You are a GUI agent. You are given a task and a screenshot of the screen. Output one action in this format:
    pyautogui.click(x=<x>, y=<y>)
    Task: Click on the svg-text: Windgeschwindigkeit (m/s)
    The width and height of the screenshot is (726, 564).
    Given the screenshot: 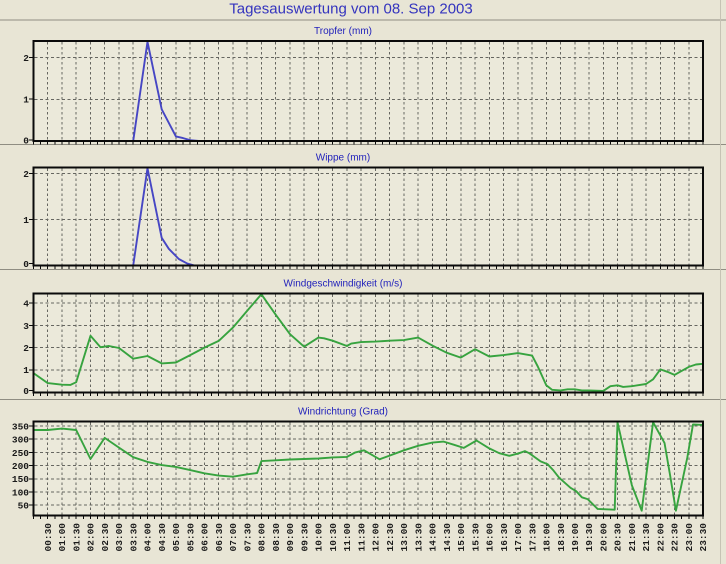 What is the action you would take?
    pyautogui.click(x=343, y=284)
    